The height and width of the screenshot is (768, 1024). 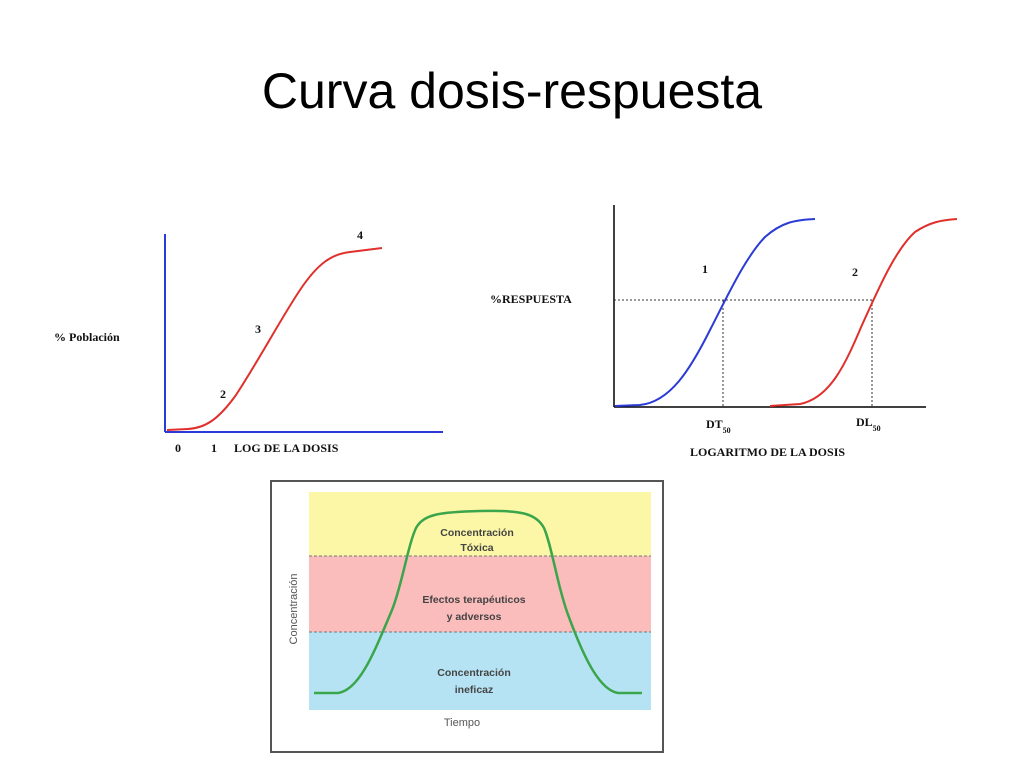 What do you see at coordinates (214, 448) in the screenshot?
I see `chart1-x-tick-1: 1` at bounding box center [214, 448].